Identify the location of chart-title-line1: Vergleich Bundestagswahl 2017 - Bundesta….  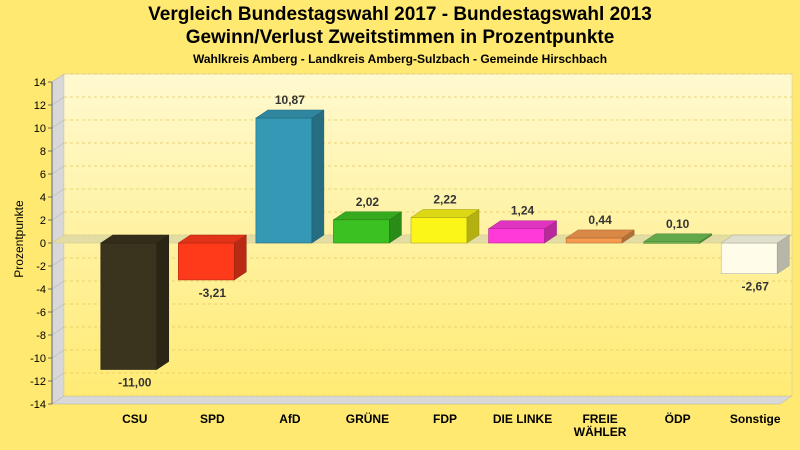
(400, 14).